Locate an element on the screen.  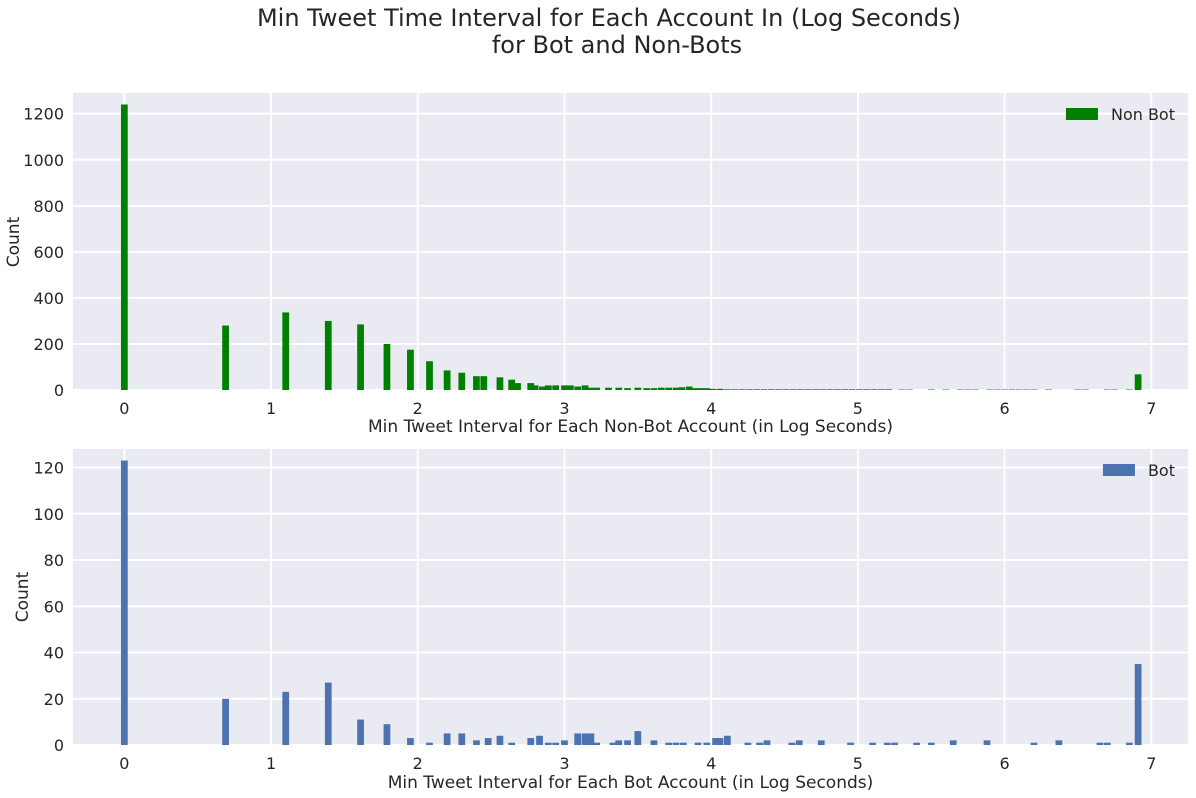
x-tick-label: 0 is located at coordinates (124, 763).